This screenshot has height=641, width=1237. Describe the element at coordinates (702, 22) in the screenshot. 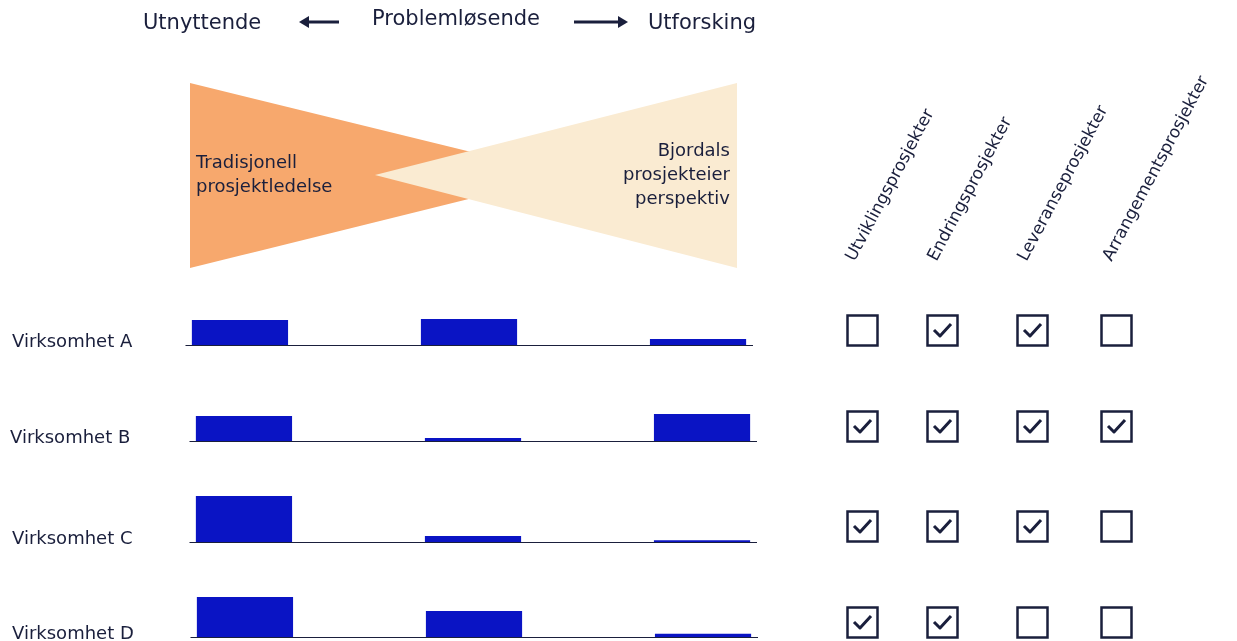

I see `text: Utforsking` at that location.